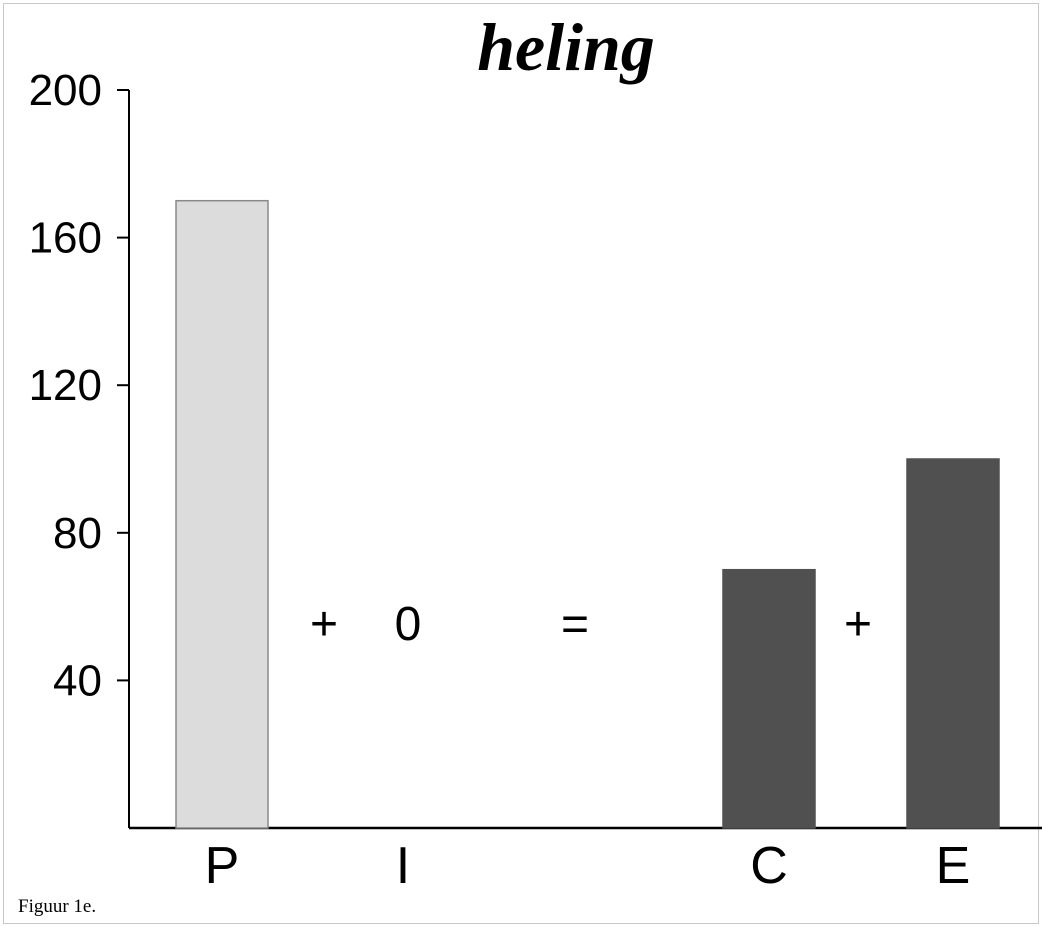  I want to click on zero-value-label: 0, so click(408, 624).